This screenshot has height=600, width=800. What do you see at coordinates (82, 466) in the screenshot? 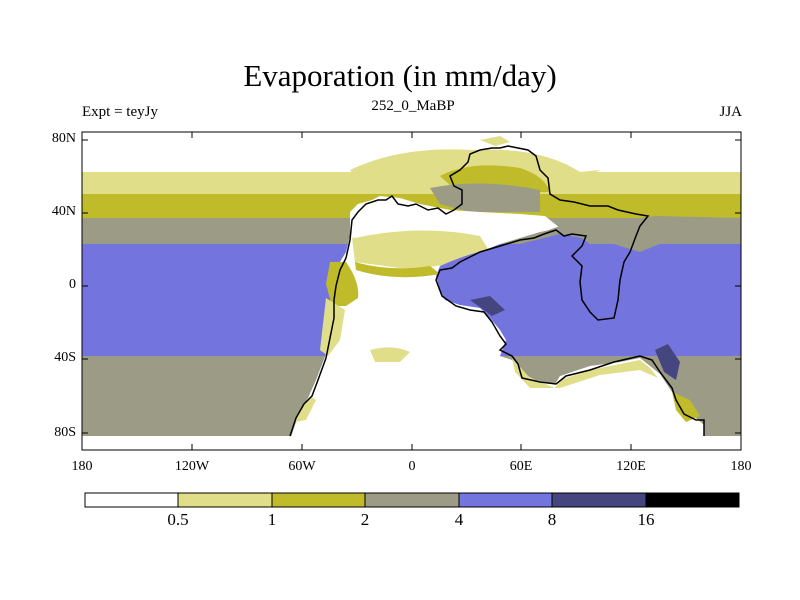
I see `x-label-180-west: 180` at bounding box center [82, 466].